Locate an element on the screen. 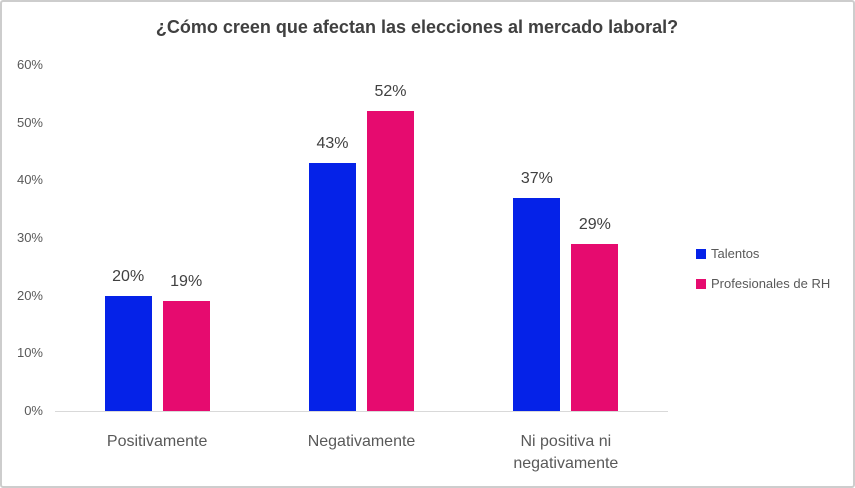 The width and height of the screenshot is (855, 488). bar-talentos-ni-positiva-ni-negativamente is located at coordinates (537, 304).